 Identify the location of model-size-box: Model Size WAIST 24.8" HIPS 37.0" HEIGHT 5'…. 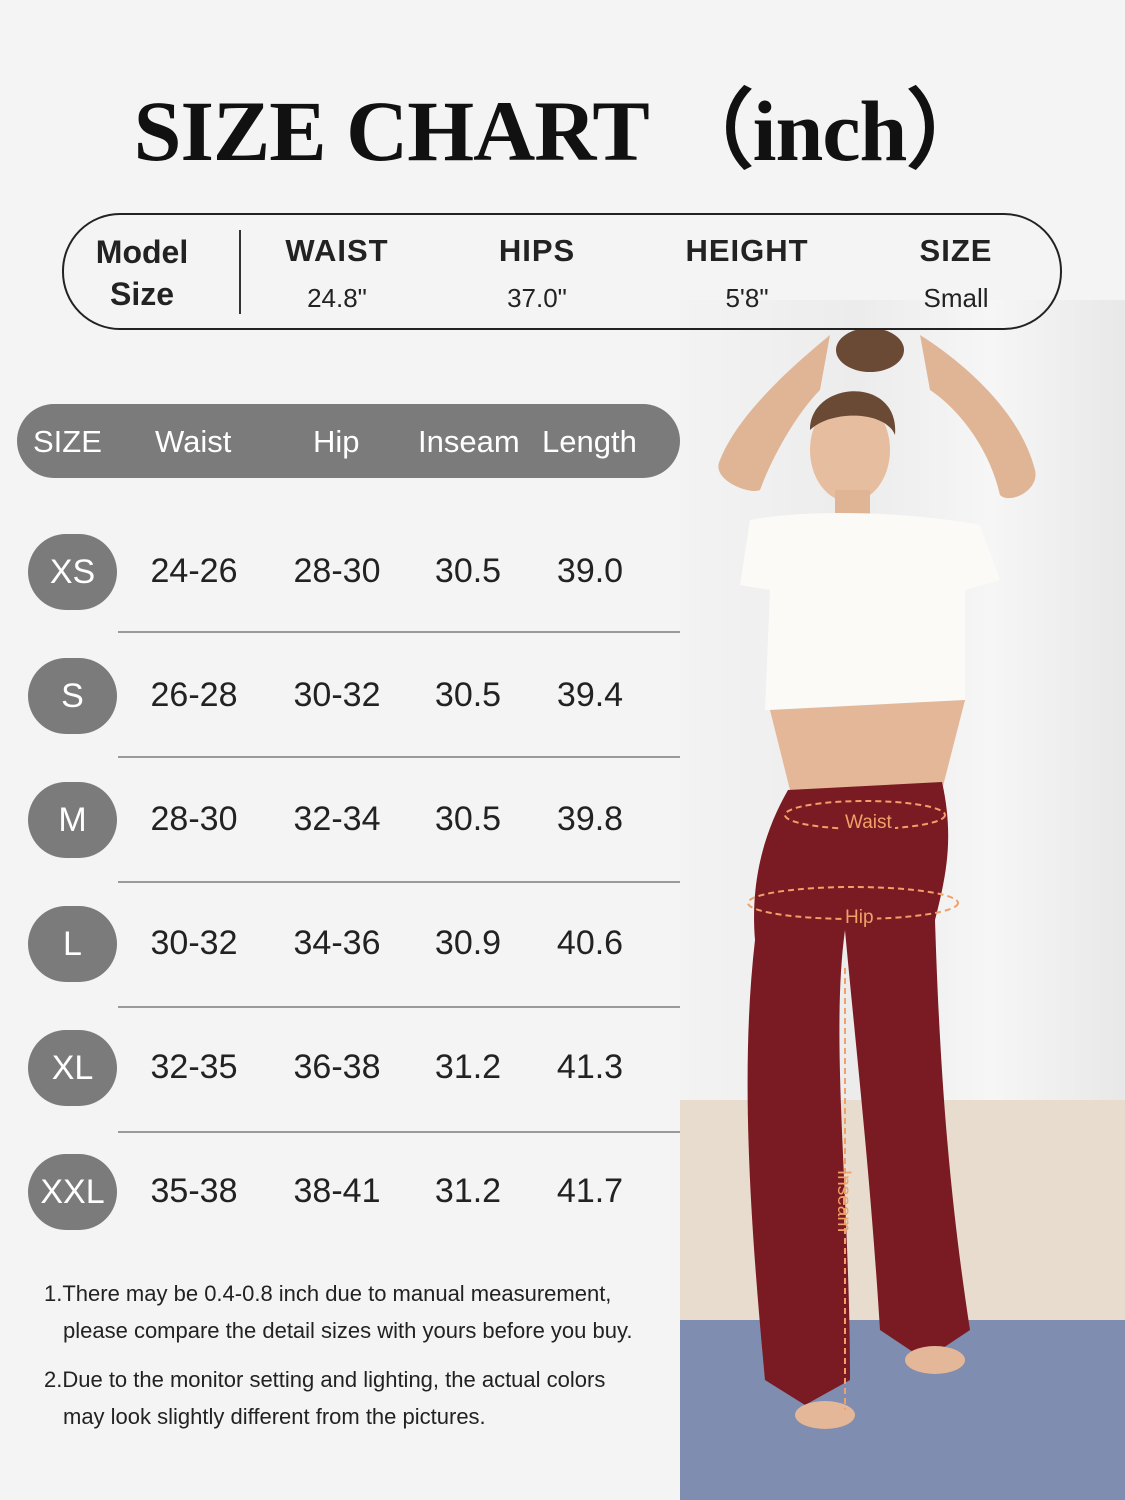
(562, 271).